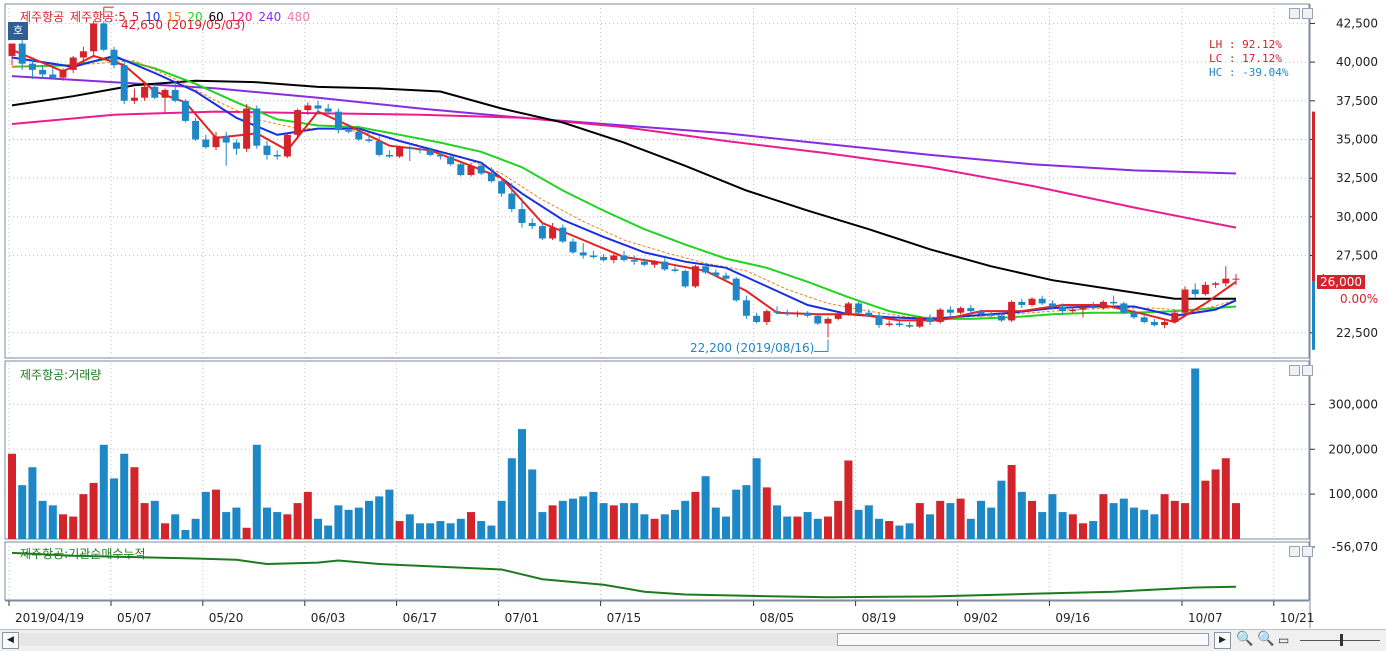 The width and height of the screenshot is (1386, 651). I want to click on institution-panel, so click(657, 571).